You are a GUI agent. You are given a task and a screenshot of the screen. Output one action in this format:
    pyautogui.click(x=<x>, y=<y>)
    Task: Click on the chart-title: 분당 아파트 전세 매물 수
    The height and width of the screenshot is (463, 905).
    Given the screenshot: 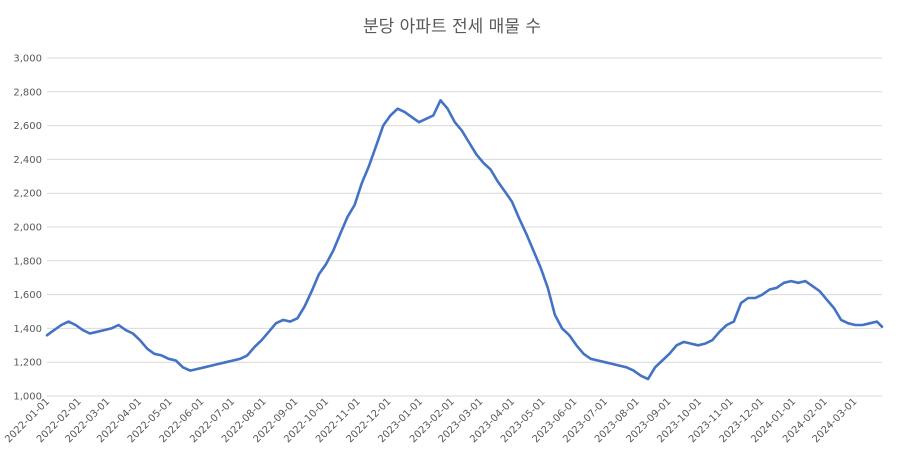 What is the action you would take?
    pyautogui.click(x=452, y=27)
    